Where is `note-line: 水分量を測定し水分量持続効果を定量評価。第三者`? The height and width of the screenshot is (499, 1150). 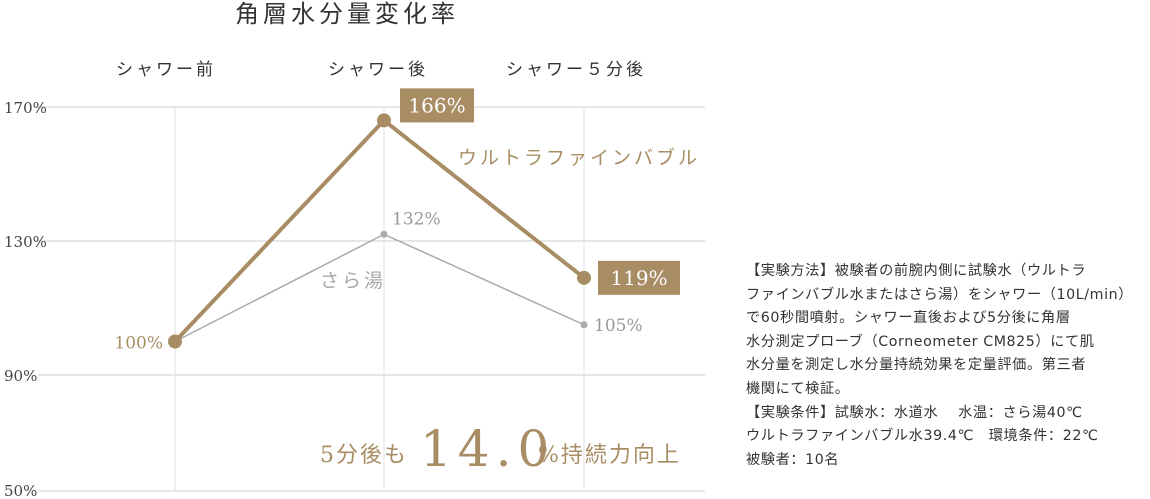 note-line: 水分量を測定し水分量持続効果を定量評価。第三者 is located at coordinates (916, 365).